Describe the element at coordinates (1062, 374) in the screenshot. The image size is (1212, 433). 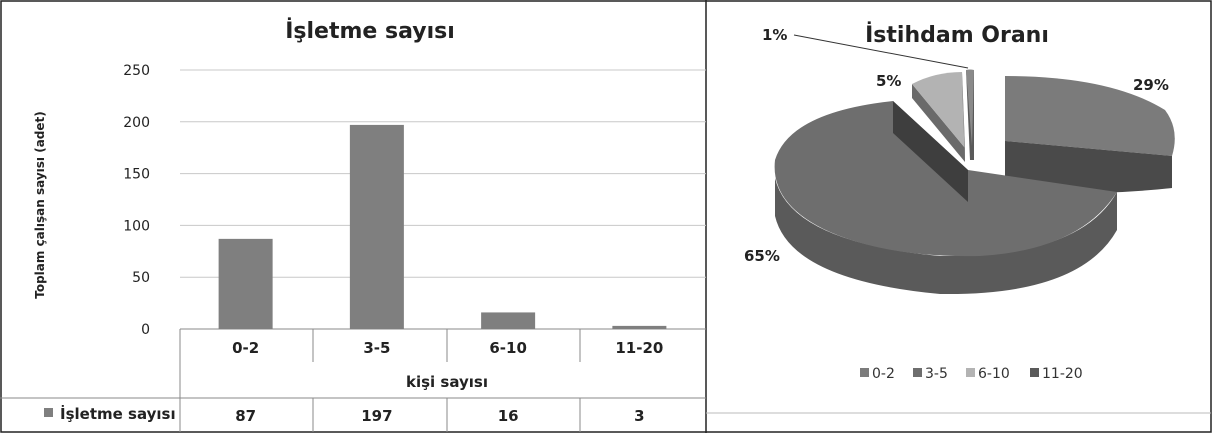
I see `legend-label-11-20: 11-20` at that location.